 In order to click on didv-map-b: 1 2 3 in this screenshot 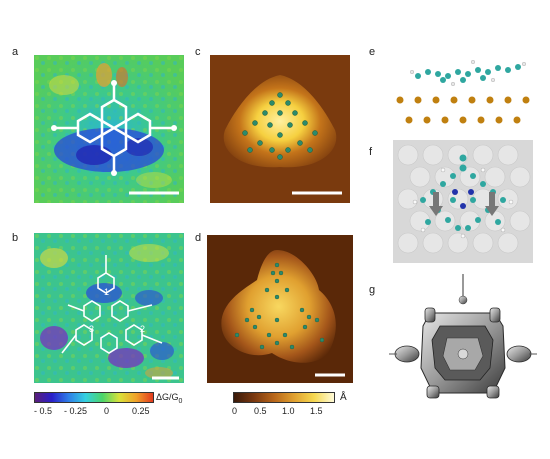, I will do `click(109, 308)`.